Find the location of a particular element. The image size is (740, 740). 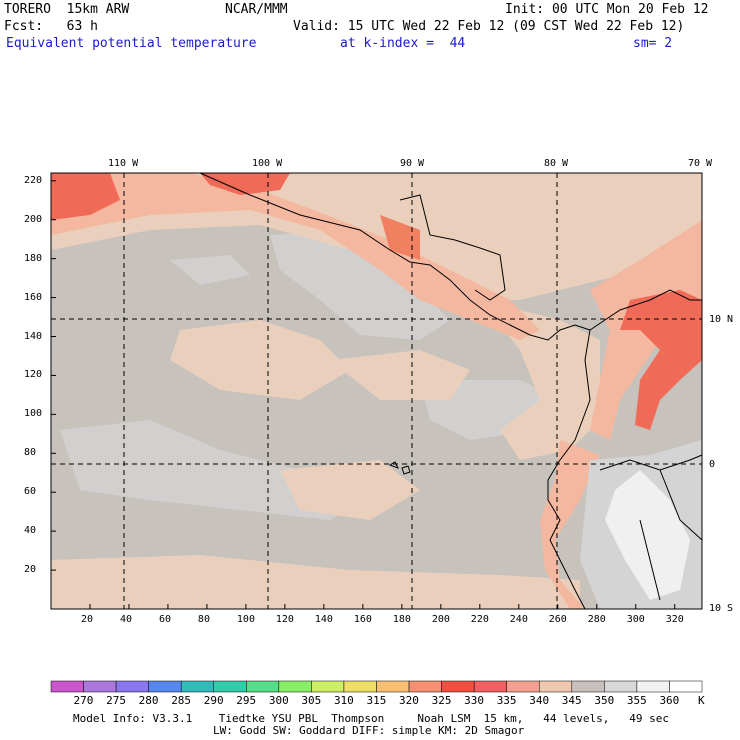

y-tick-label: 80 is located at coordinates (30, 453).